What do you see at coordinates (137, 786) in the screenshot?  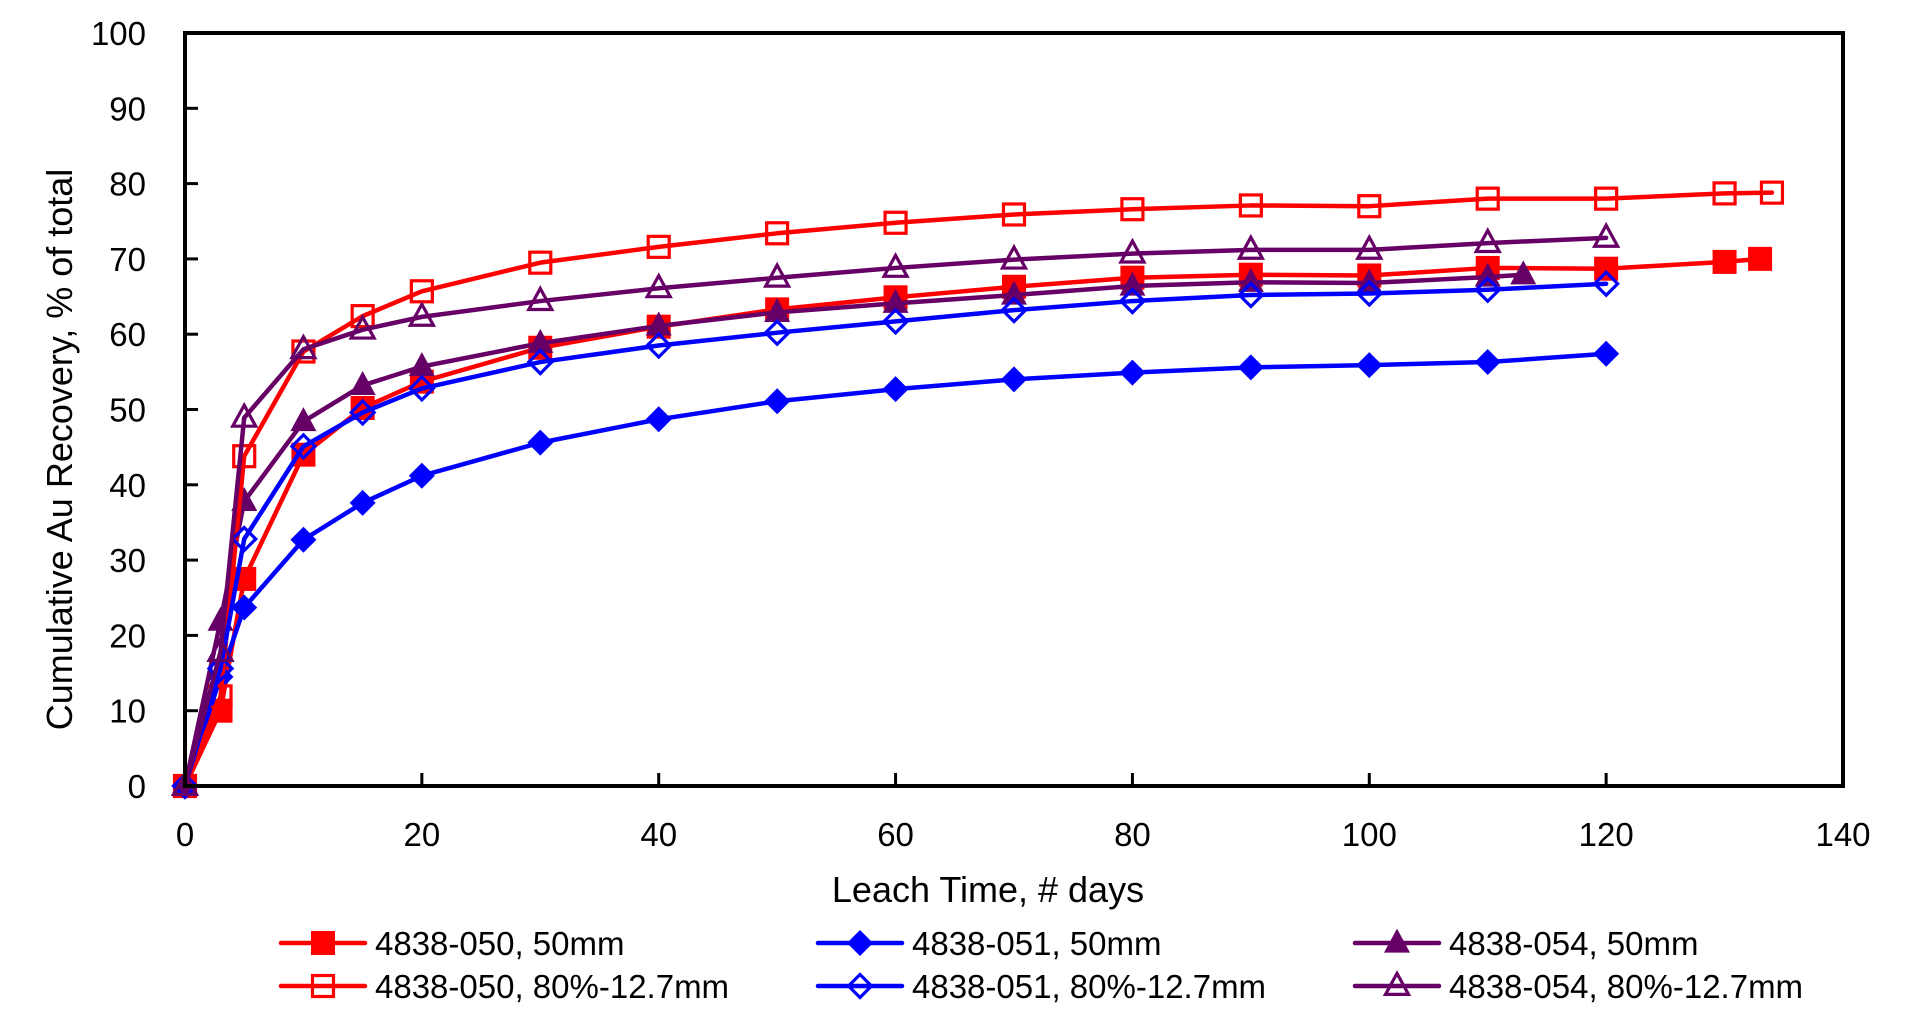 I see `y-tick-label: 0` at bounding box center [137, 786].